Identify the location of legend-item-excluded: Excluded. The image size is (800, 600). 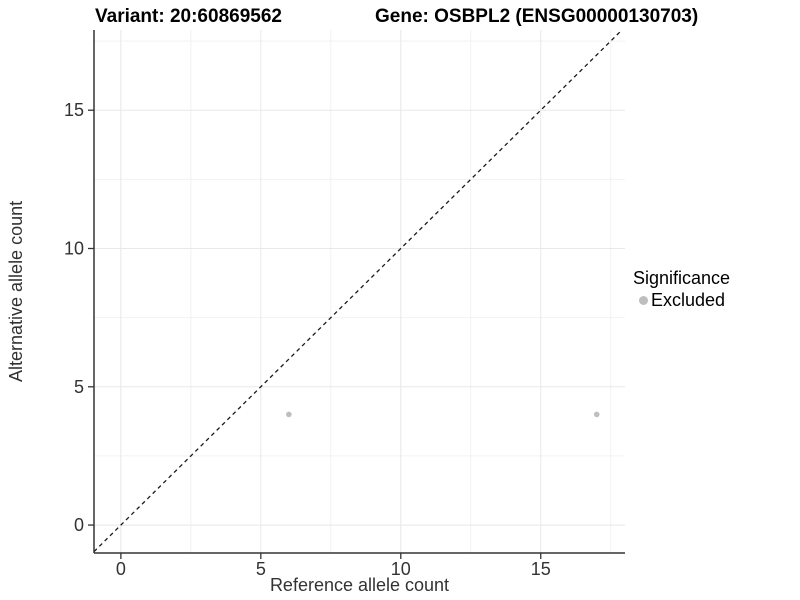
(681, 300).